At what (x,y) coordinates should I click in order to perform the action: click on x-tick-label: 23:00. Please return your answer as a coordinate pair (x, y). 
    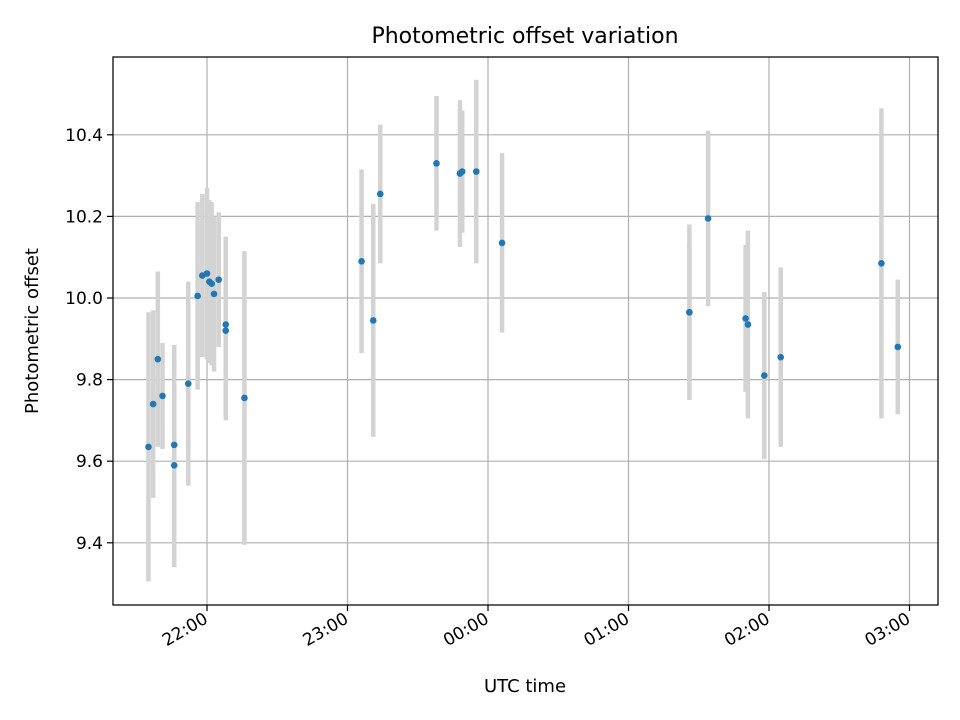
    Looking at the image, I should click on (326, 630).